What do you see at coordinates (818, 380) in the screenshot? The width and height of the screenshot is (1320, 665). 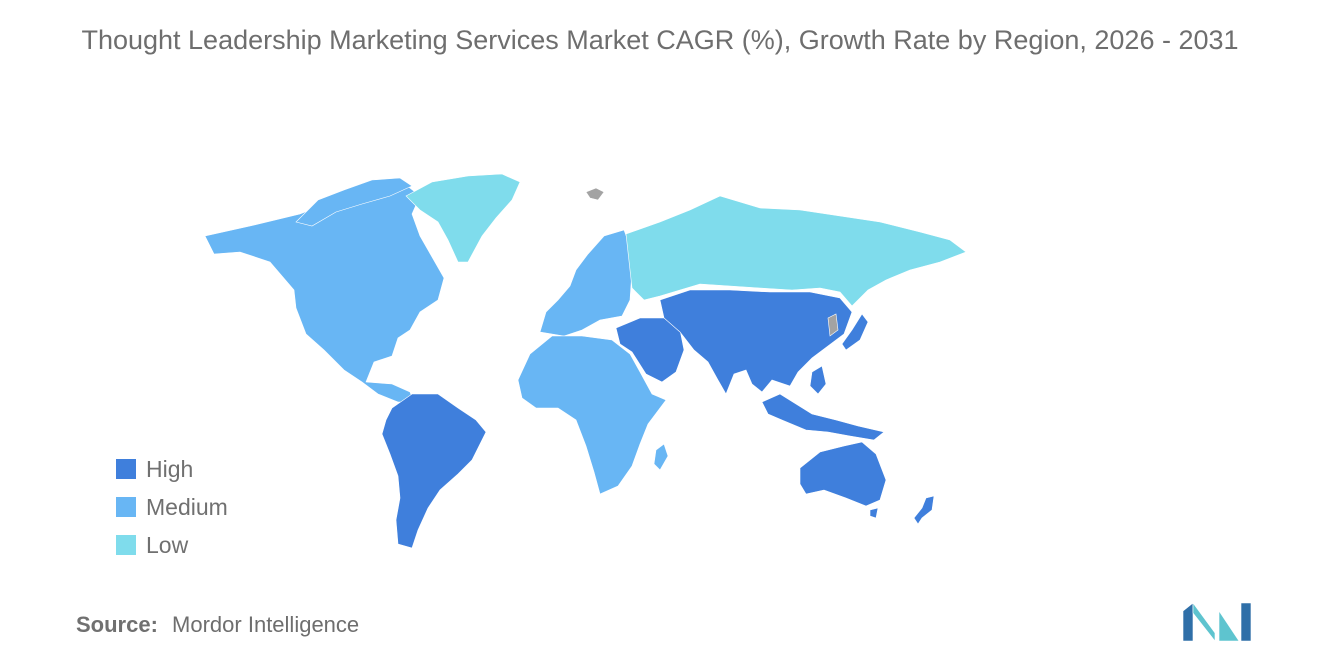 I see `region-philippines` at bounding box center [818, 380].